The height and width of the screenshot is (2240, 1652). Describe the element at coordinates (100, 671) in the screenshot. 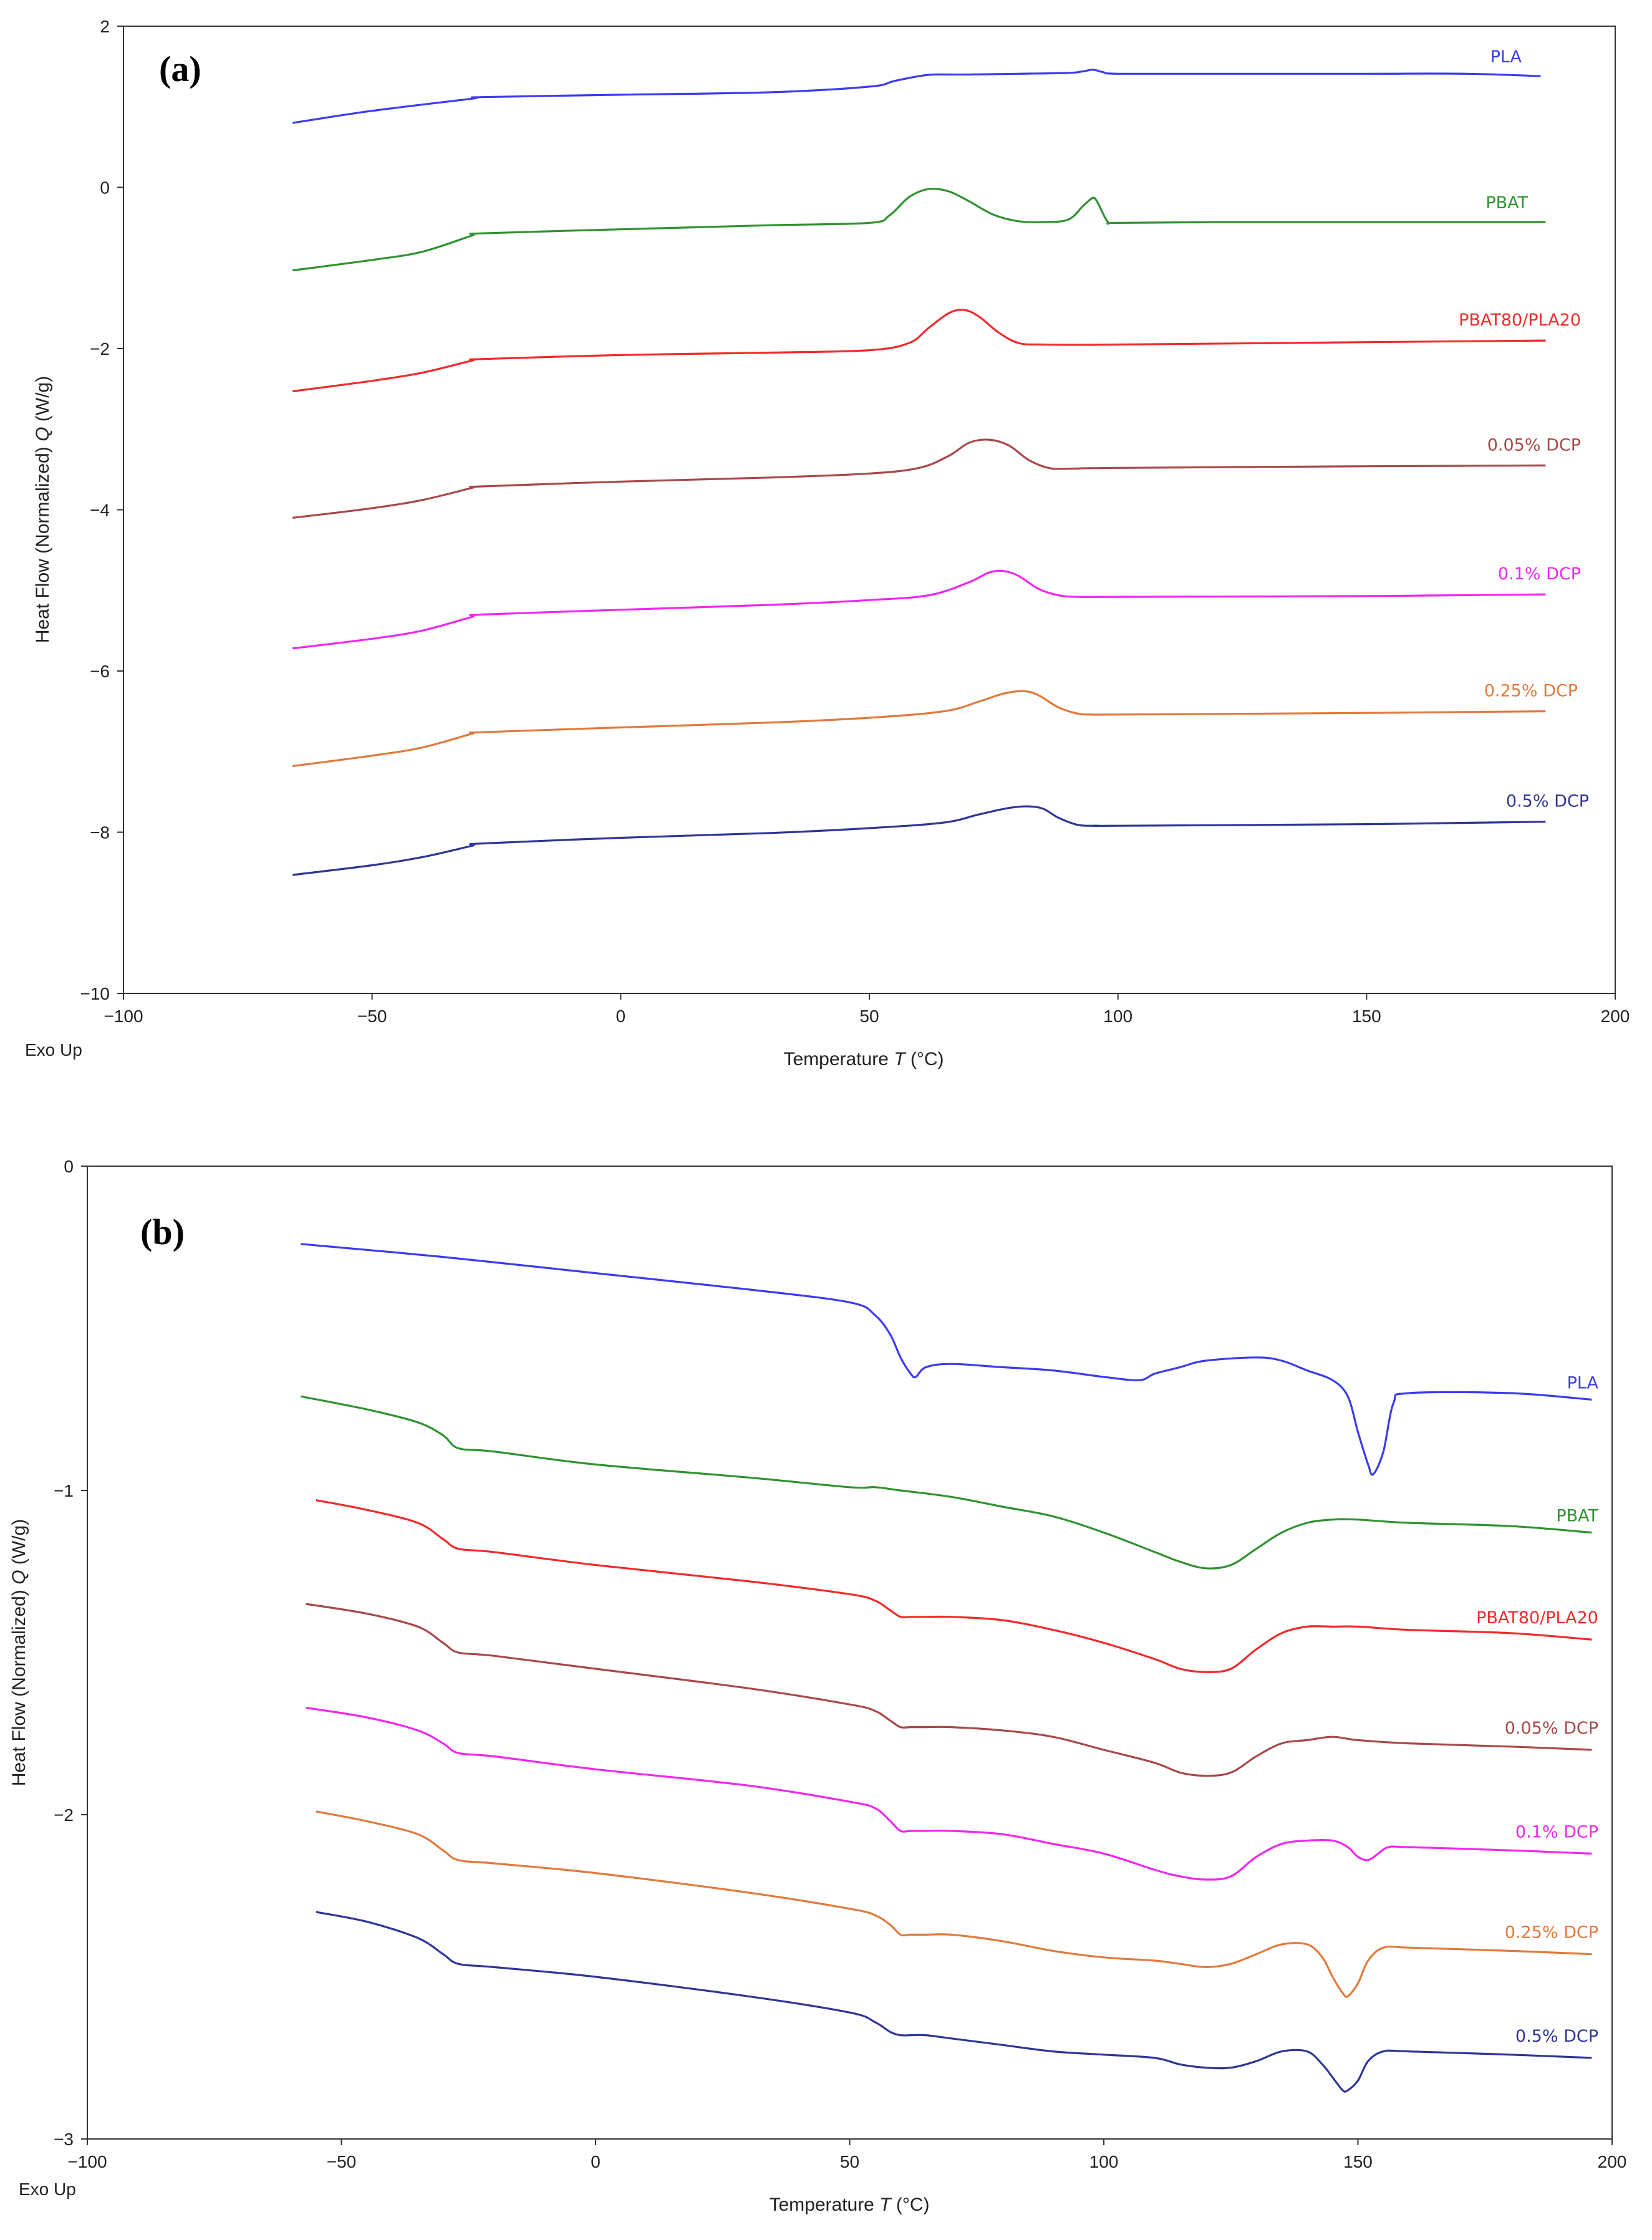

I see `y-tick-label: −6` at that location.